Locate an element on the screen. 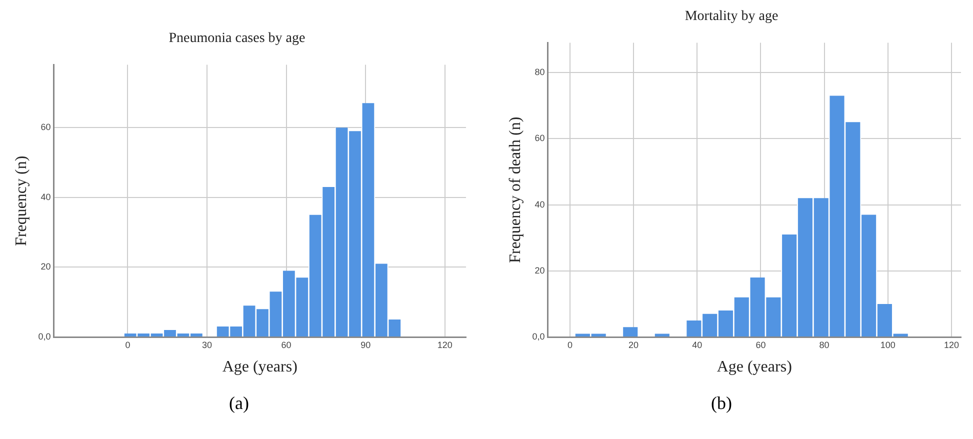 The image size is (973, 439). text: (a) is located at coordinates (239, 403).